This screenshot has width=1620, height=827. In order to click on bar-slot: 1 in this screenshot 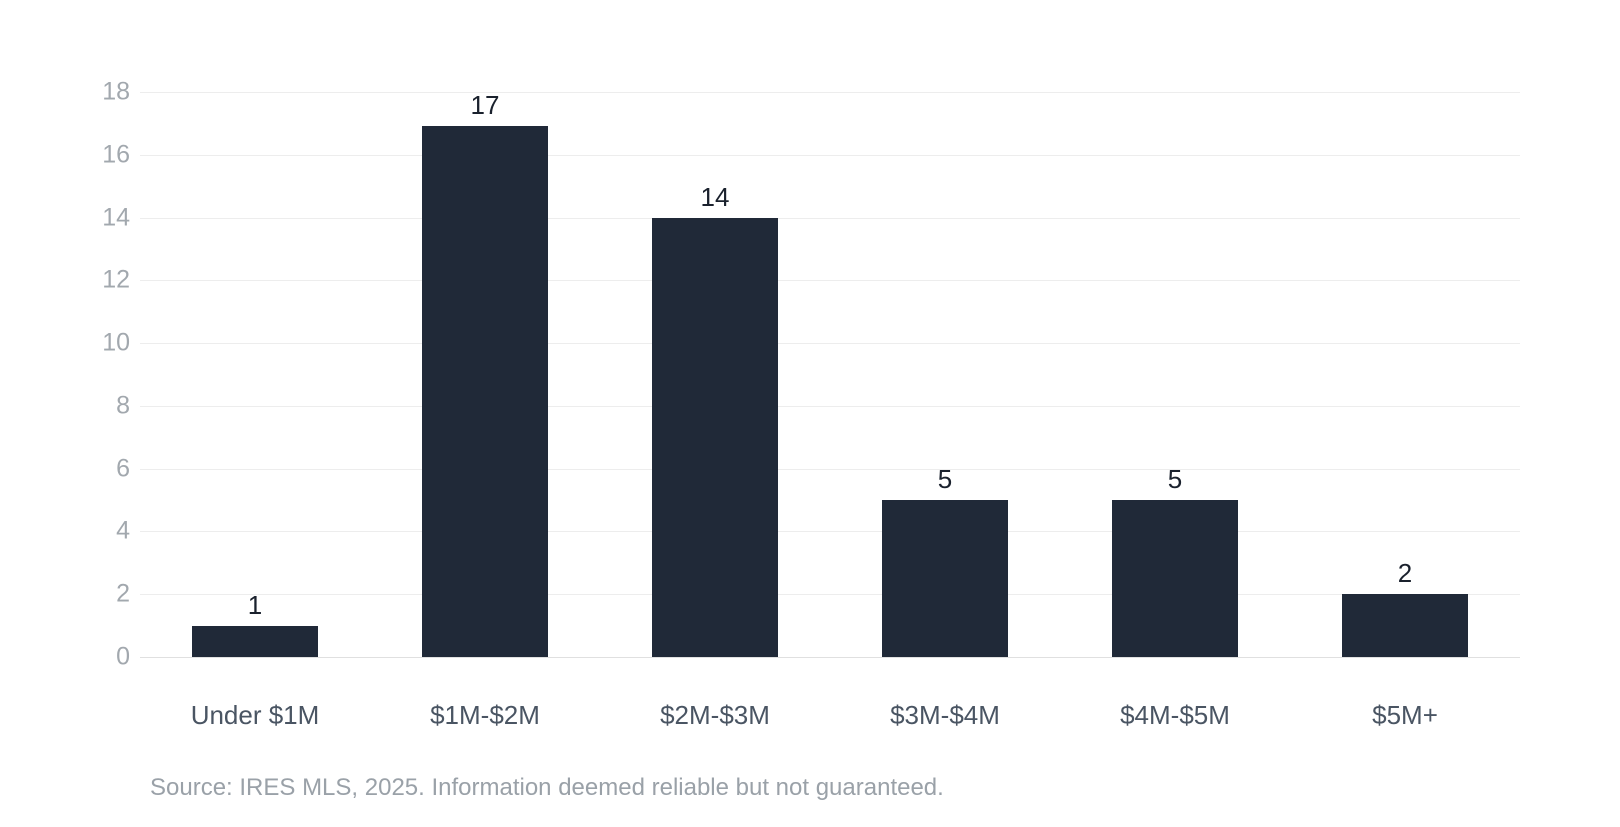, I will do `click(255, 374)`.